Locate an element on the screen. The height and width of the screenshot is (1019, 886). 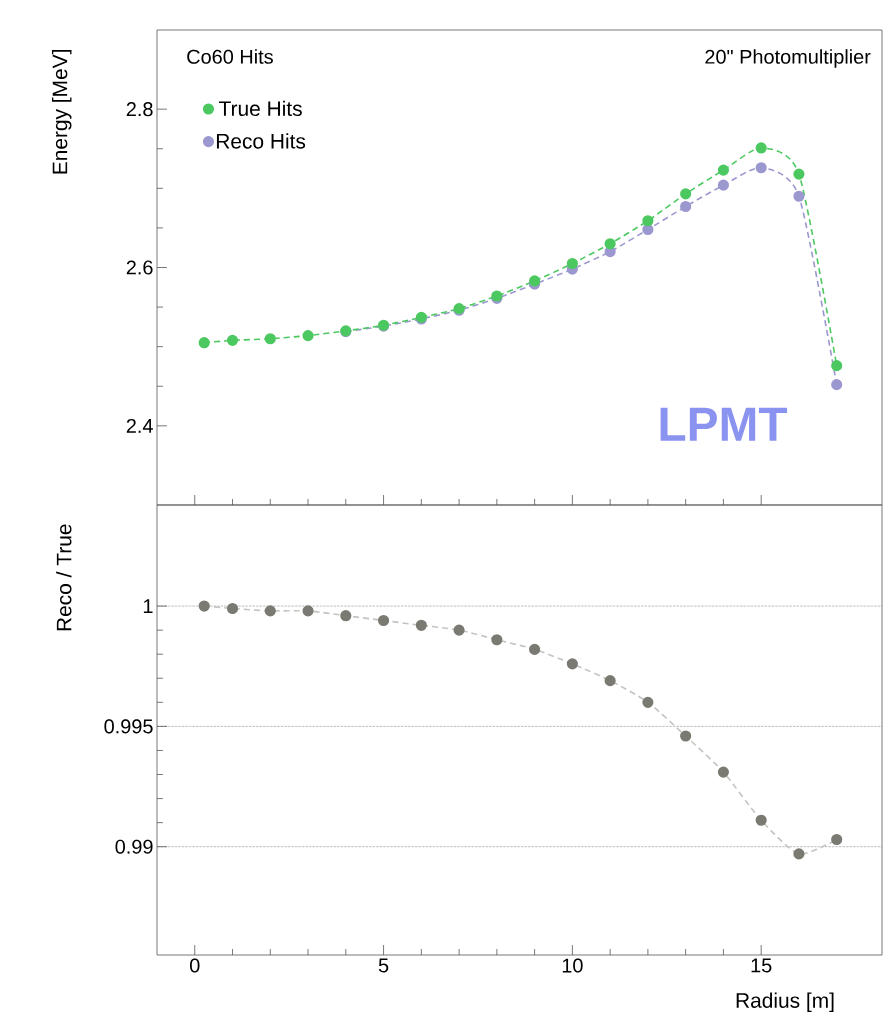
x-axis-title: Radius [m] is located at coordinates (785, 1002).